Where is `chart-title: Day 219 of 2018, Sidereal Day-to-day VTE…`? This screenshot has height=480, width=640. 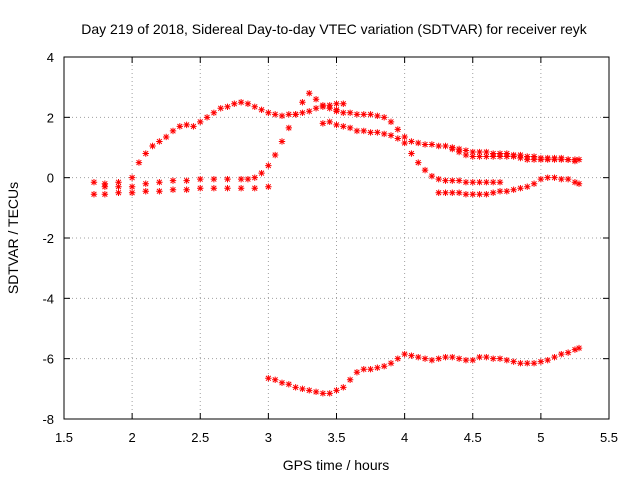
chart-title: Day 219 of 2018, Sidereal Day-to-day VTE… is located at coordinates (334, 29).